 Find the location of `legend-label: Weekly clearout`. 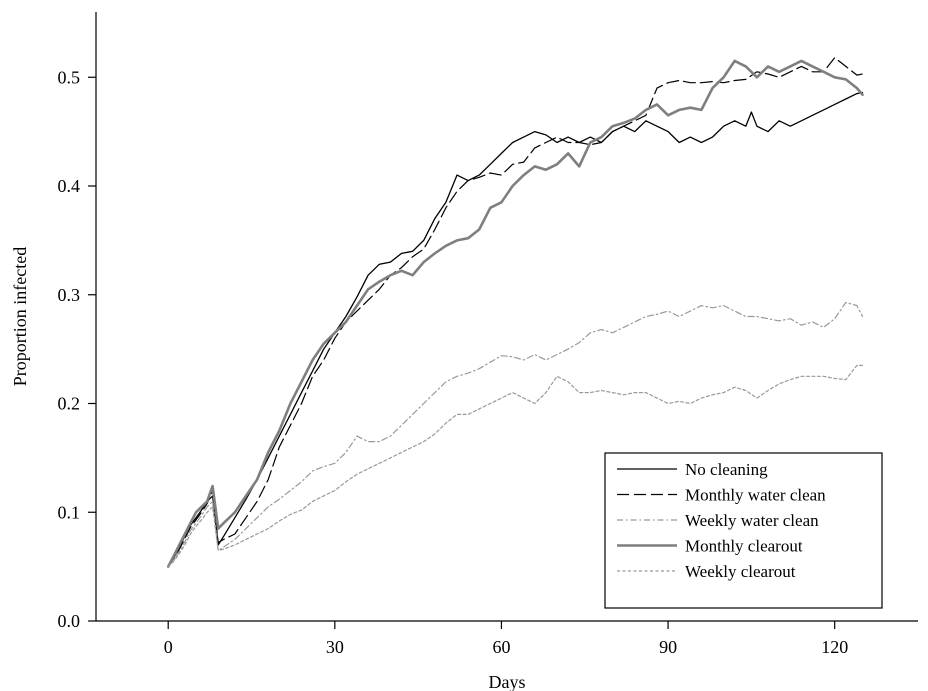

legend-label: Weekly clearout is located at coordinates (740, 571).